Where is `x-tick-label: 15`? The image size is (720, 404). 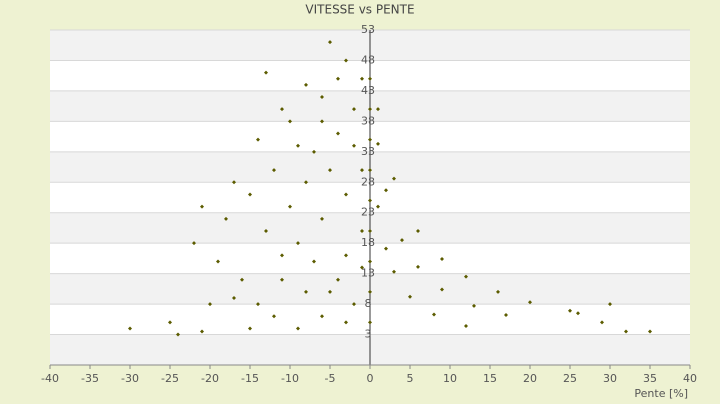
x-tick-label: 15 is located at coordinates (490, 378).